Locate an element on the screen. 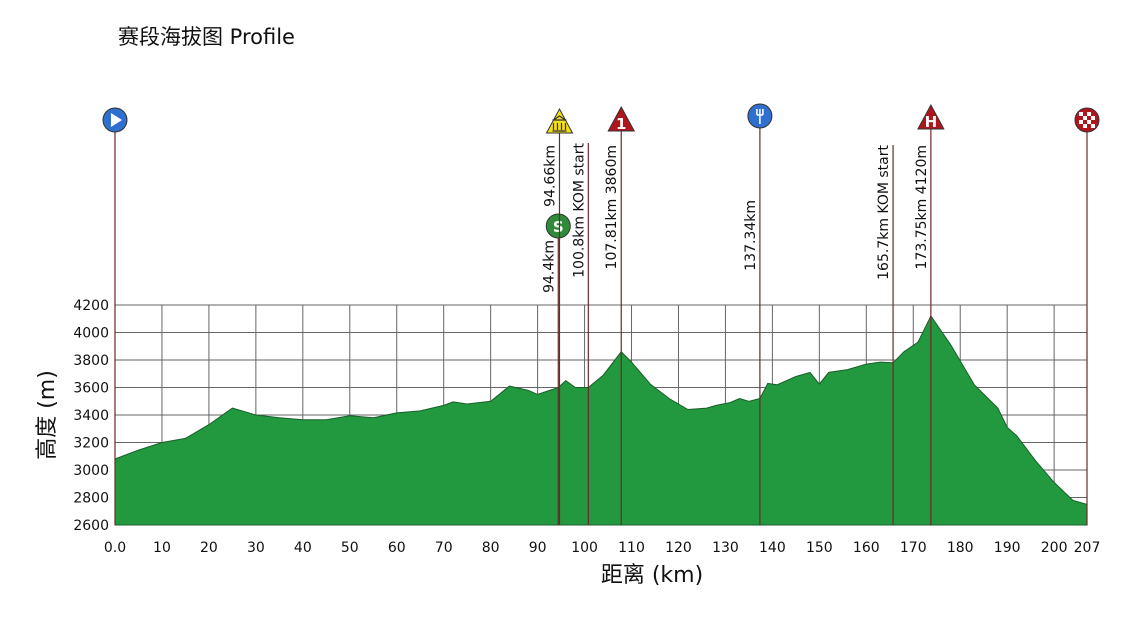  marker-icon: S is located at coordinates (558, 226).